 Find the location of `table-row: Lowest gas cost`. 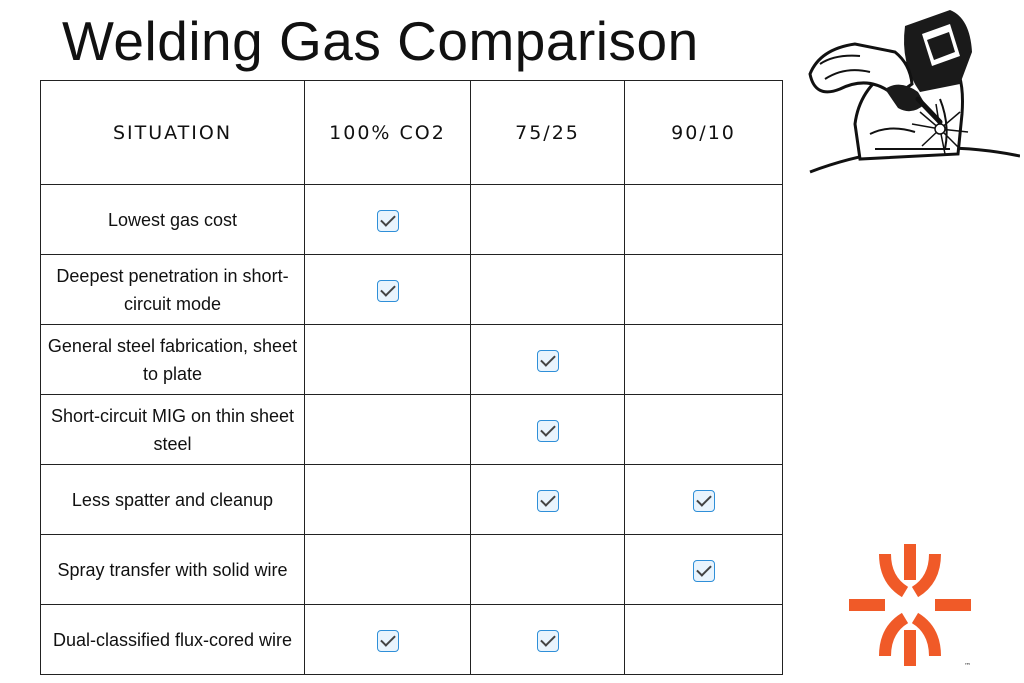

table-row: Lowest gas cost is located at coordinates (411, 219).